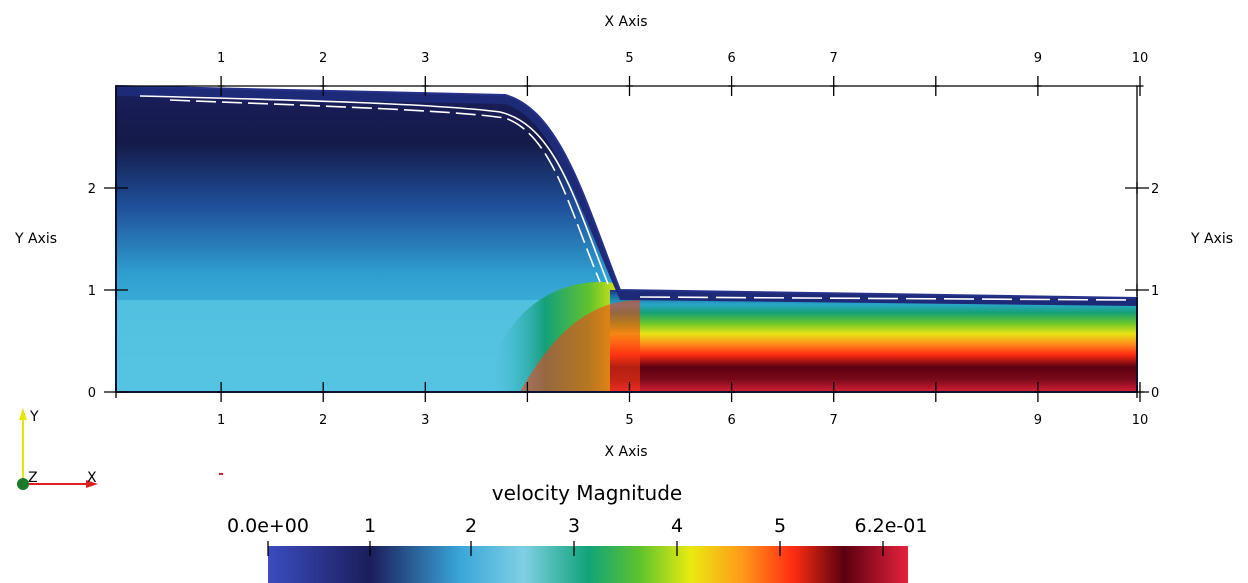 The width and height of the screenshot is (1248, 583). What do you see at coordinates (1155, 291) in the screenshot?
I see `y-tick-label-right: 1` at bounding box center [1155, 291].